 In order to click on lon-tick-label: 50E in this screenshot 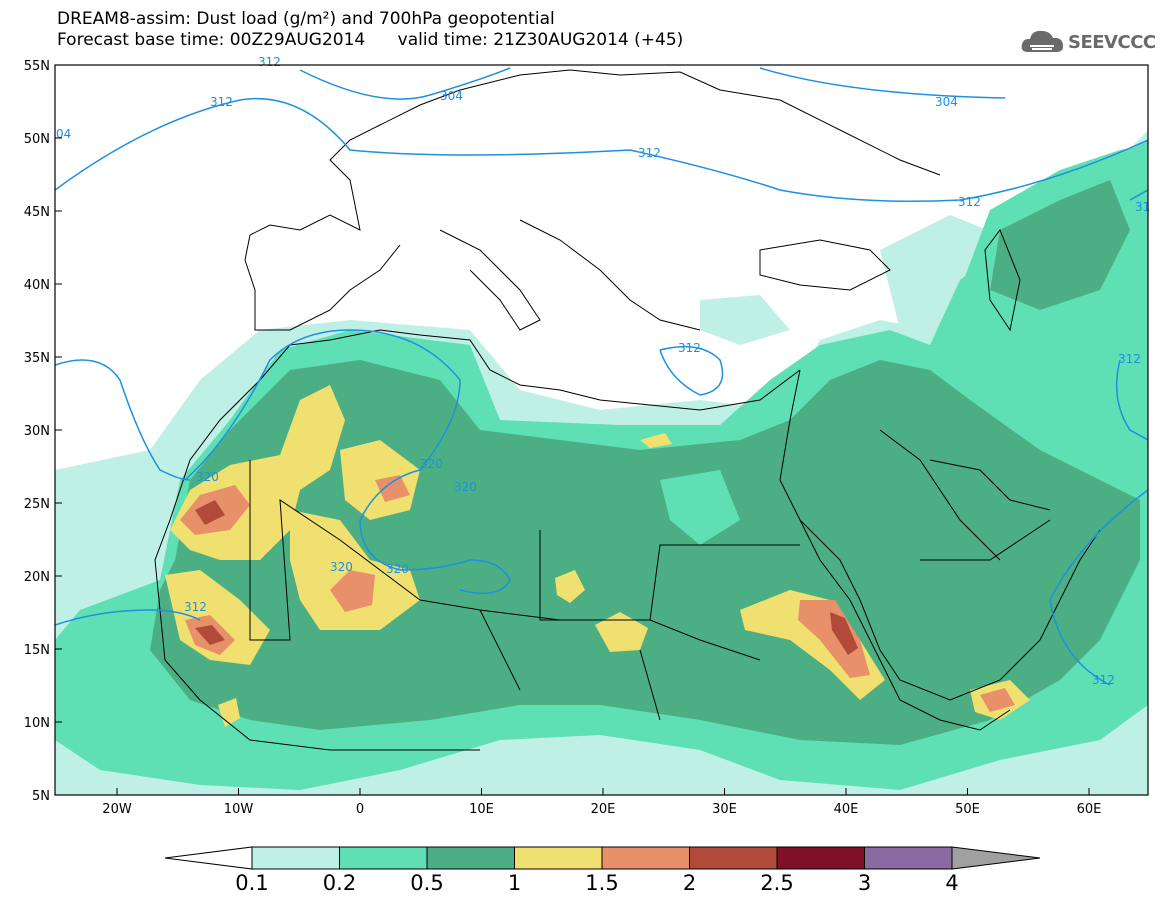, I will do `click(967, 809)`.